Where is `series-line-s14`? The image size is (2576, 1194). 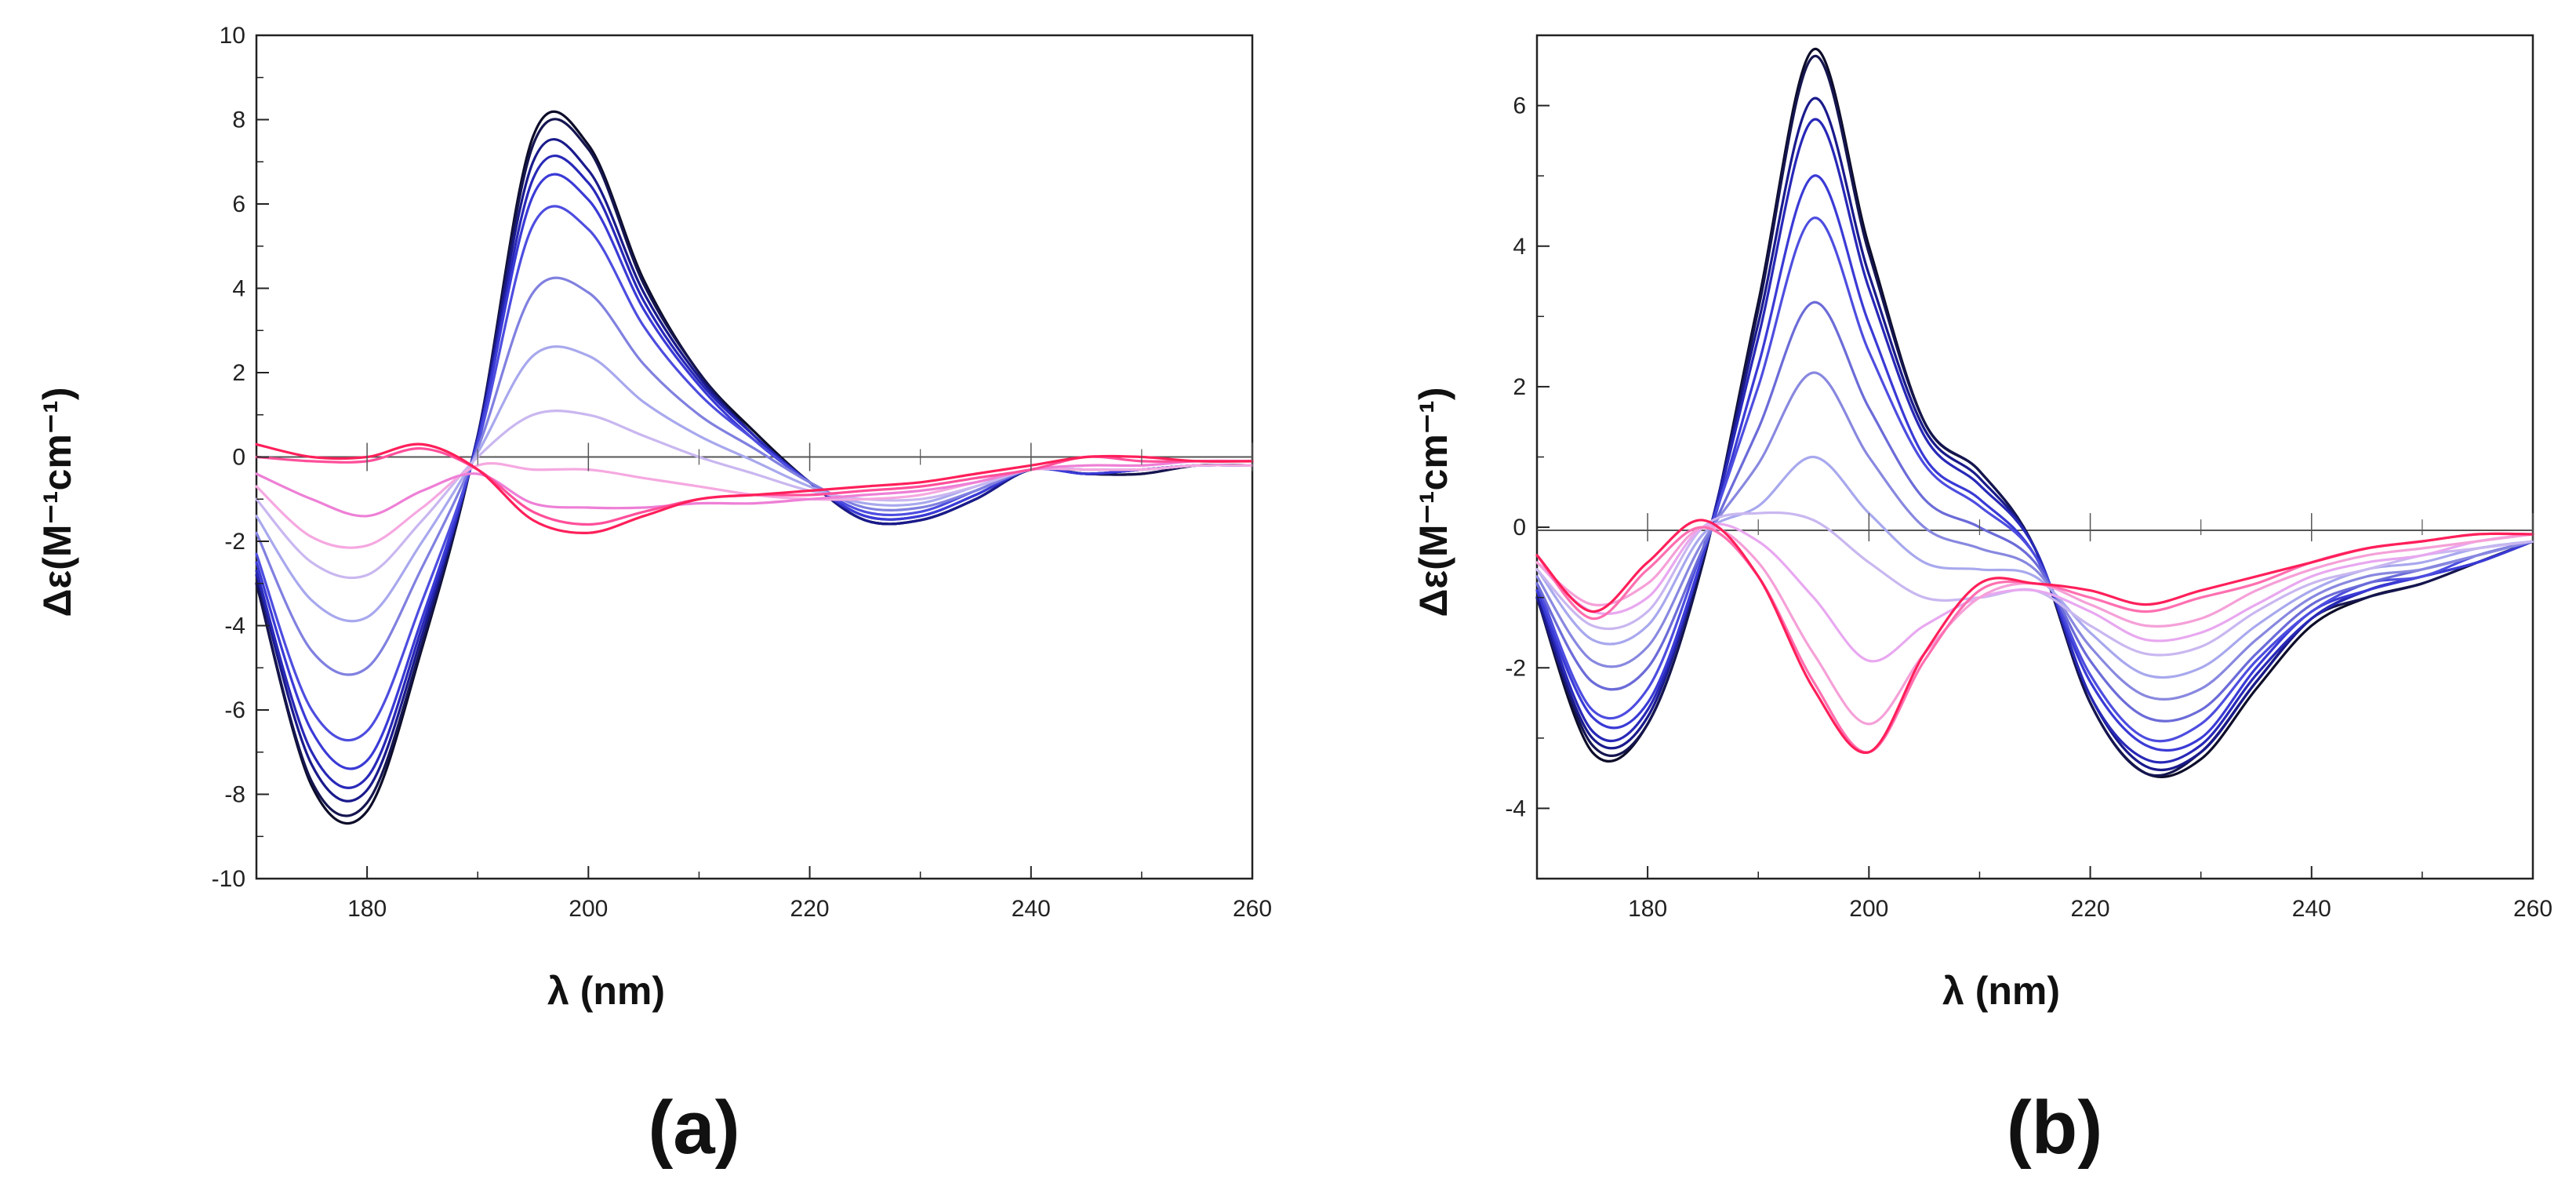 series-line-s14 is located at coordinates (2034, 637).